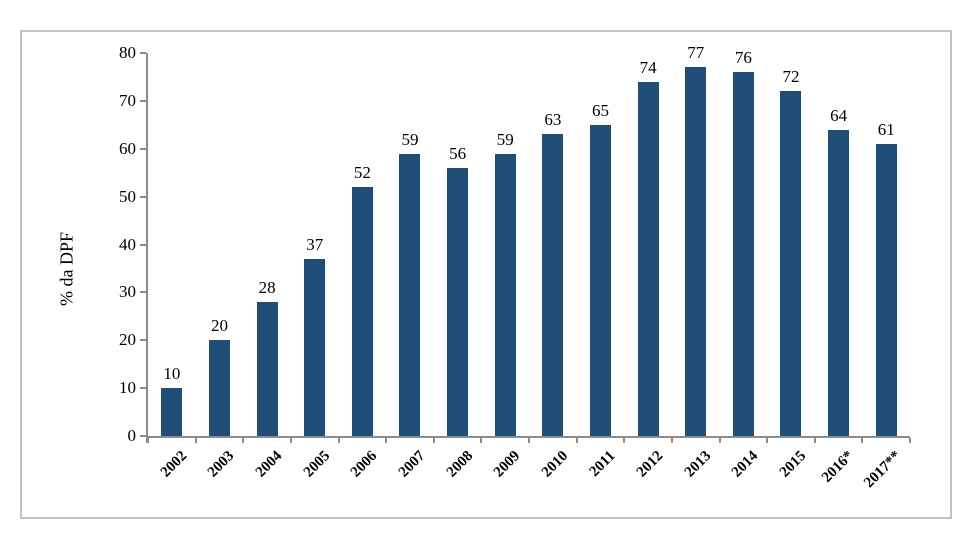  I want to click on x-axis-category-label: 2009, so click(507, 464).